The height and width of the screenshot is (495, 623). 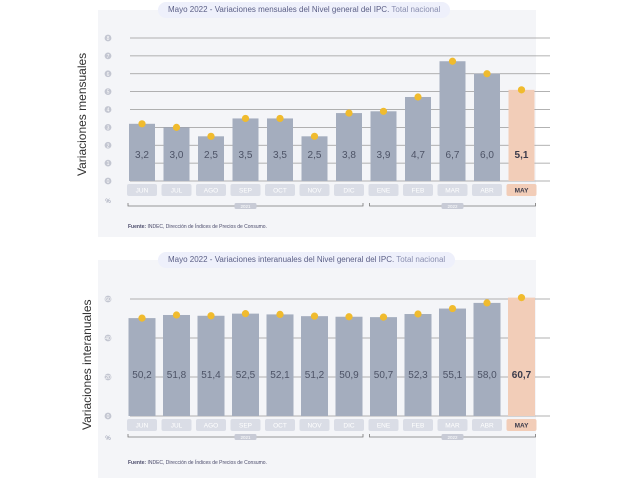 I want to click on y-tick-label: 0, so click(x=108, y=417).